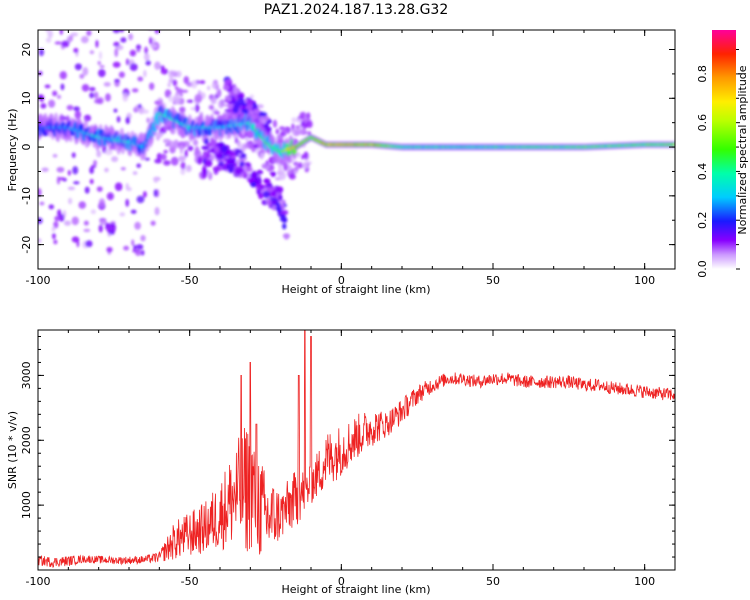 The height and width of the screenshot is (600, 750). Describe the element at coordinates (144, 152) in the screenshot. I see `spectrogram-ridge-halo` at that location.